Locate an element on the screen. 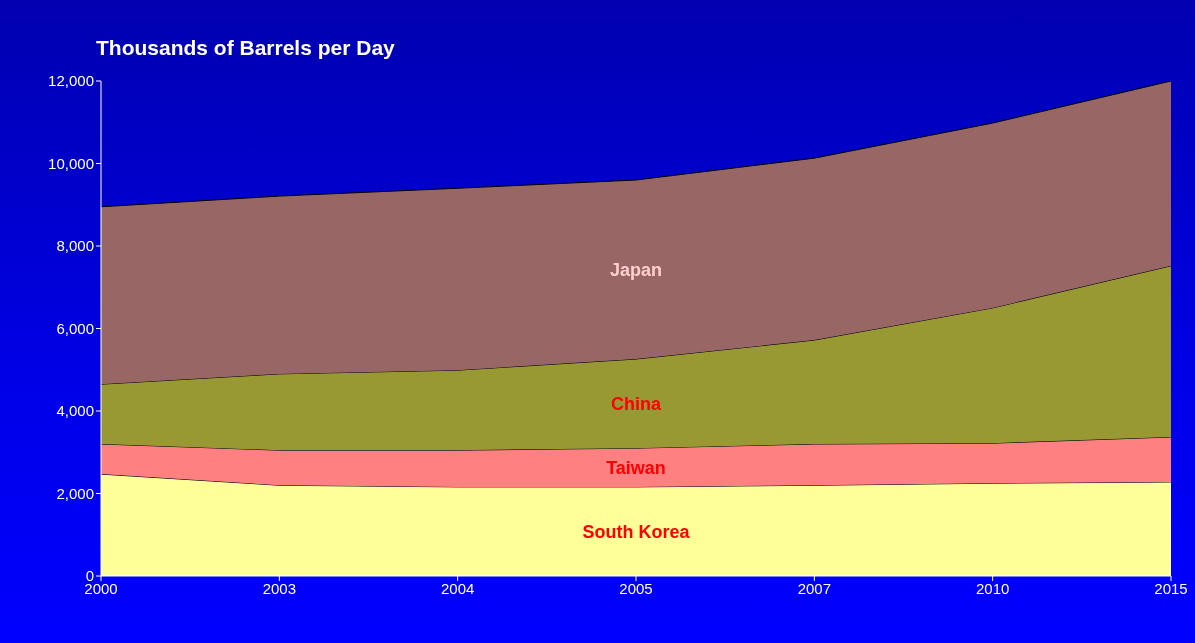 The width and height of the screenshot is (1195, 643). x-tick-label: 2007 is located at coordinates (814, 588).